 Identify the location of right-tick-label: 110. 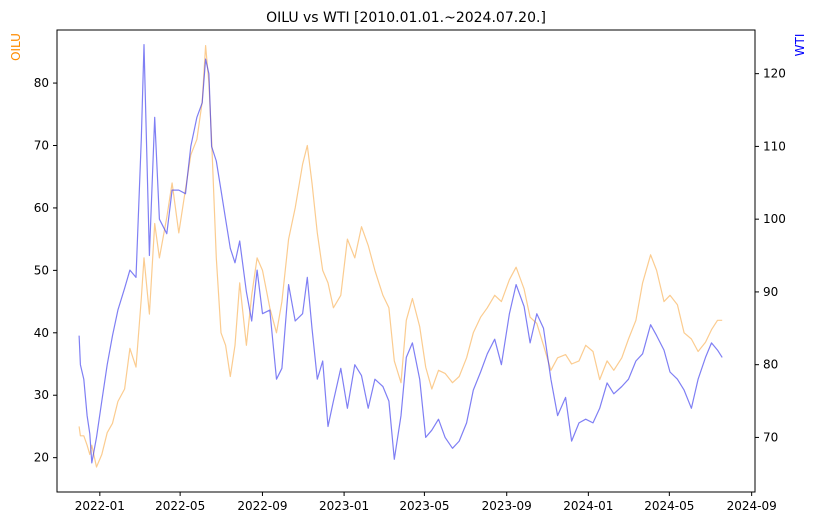
(774, 146).